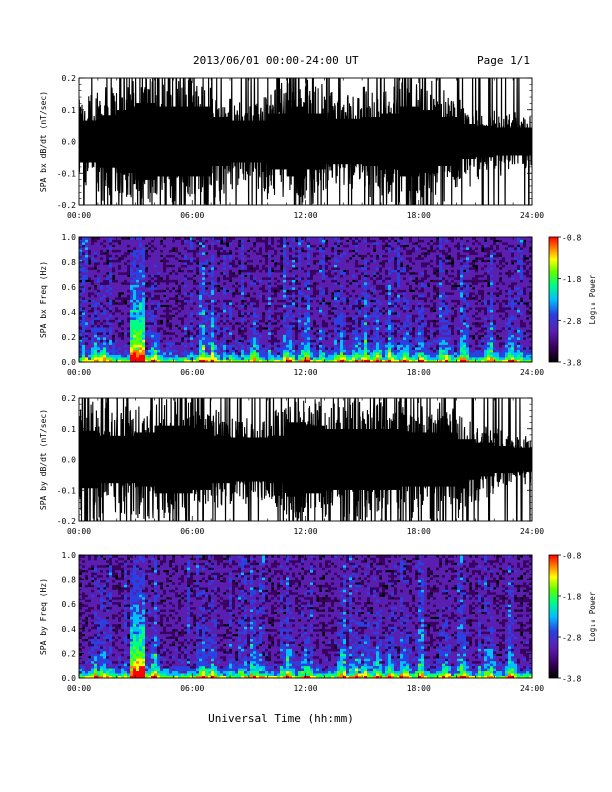  What do you see at coordinates (69, 142) in the screenshot?
I see `y-tick-label: 0.0` at bounding box center [69, 142].